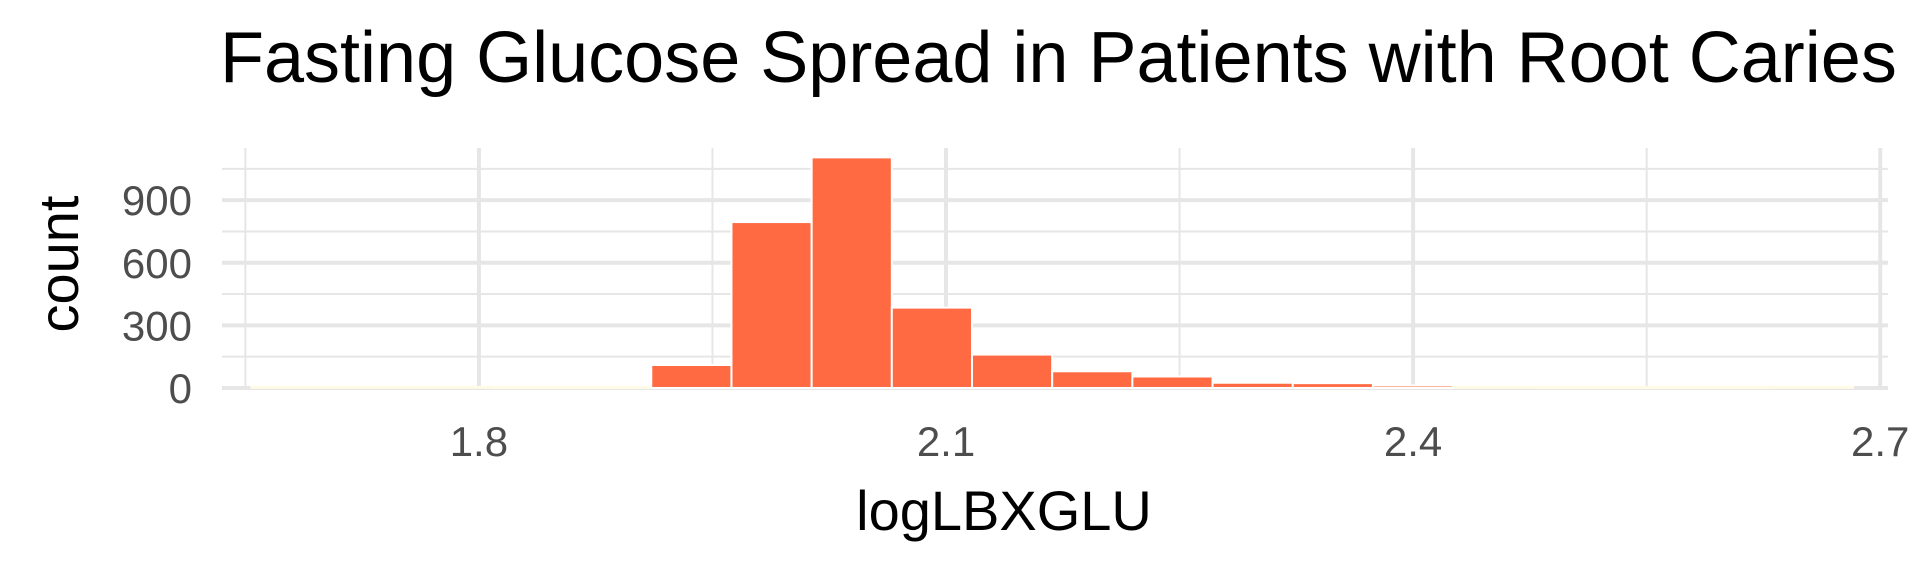  What do you see at coordinates (479, 441) in the screenshot?
I see `x-tick-label: 1.8` at bounding box center [479, 441].